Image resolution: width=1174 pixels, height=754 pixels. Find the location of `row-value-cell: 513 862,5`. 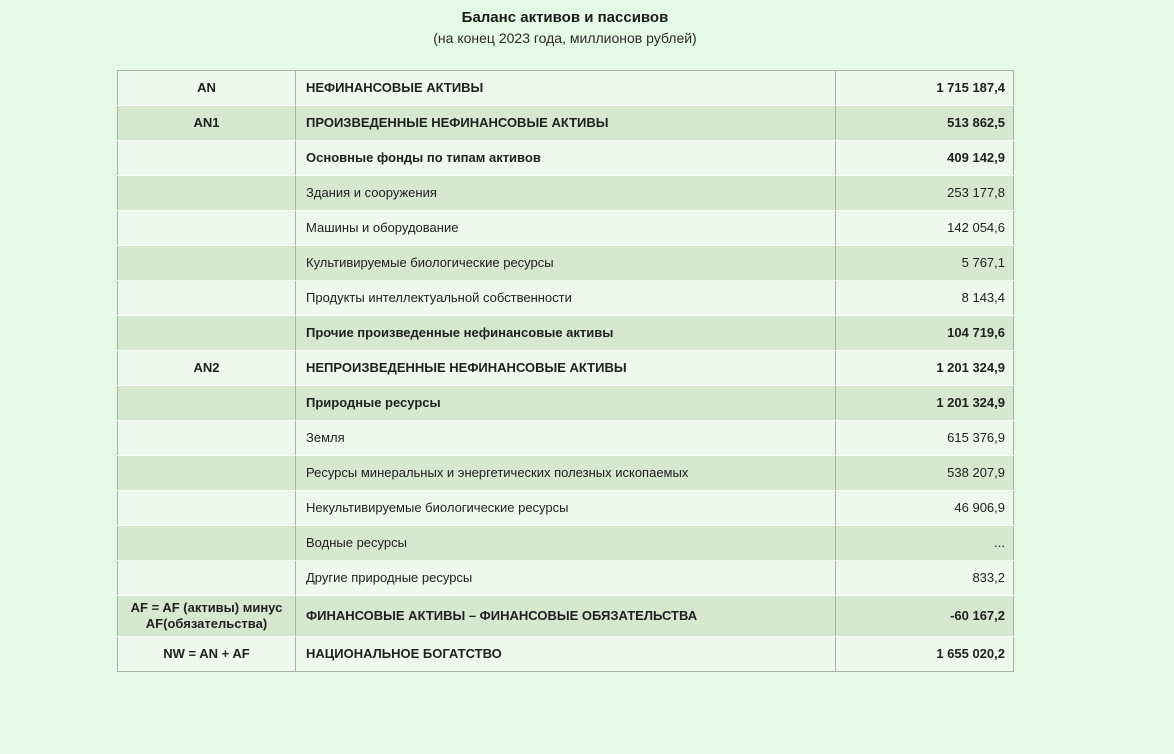

row-value-cell: 513 862,5 is located at coordinates (924, 123).